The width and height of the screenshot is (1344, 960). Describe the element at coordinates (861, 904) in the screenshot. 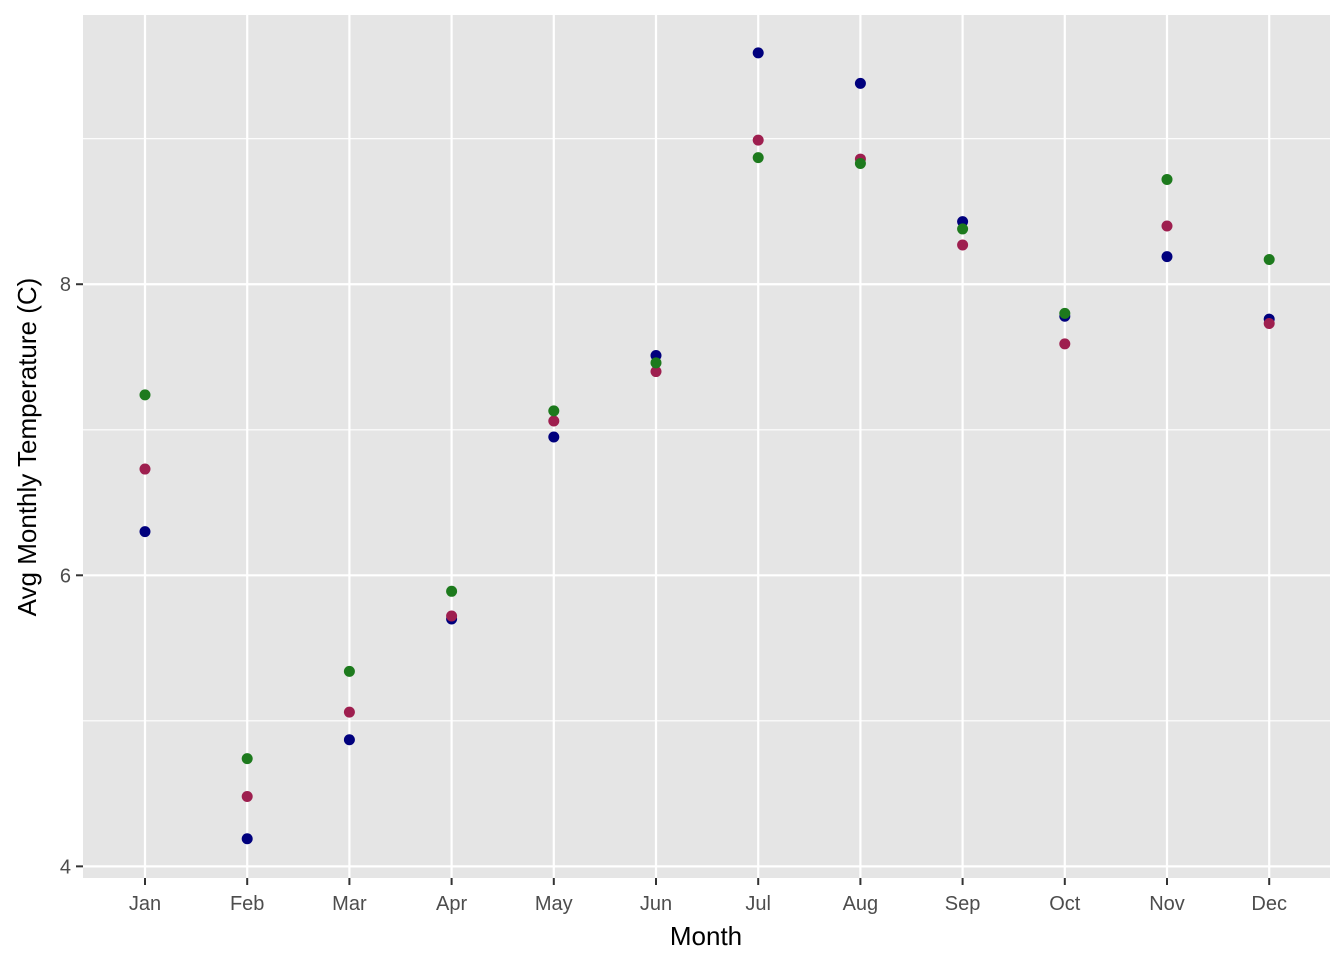

I see `x-tick-label: Aug` at that location.